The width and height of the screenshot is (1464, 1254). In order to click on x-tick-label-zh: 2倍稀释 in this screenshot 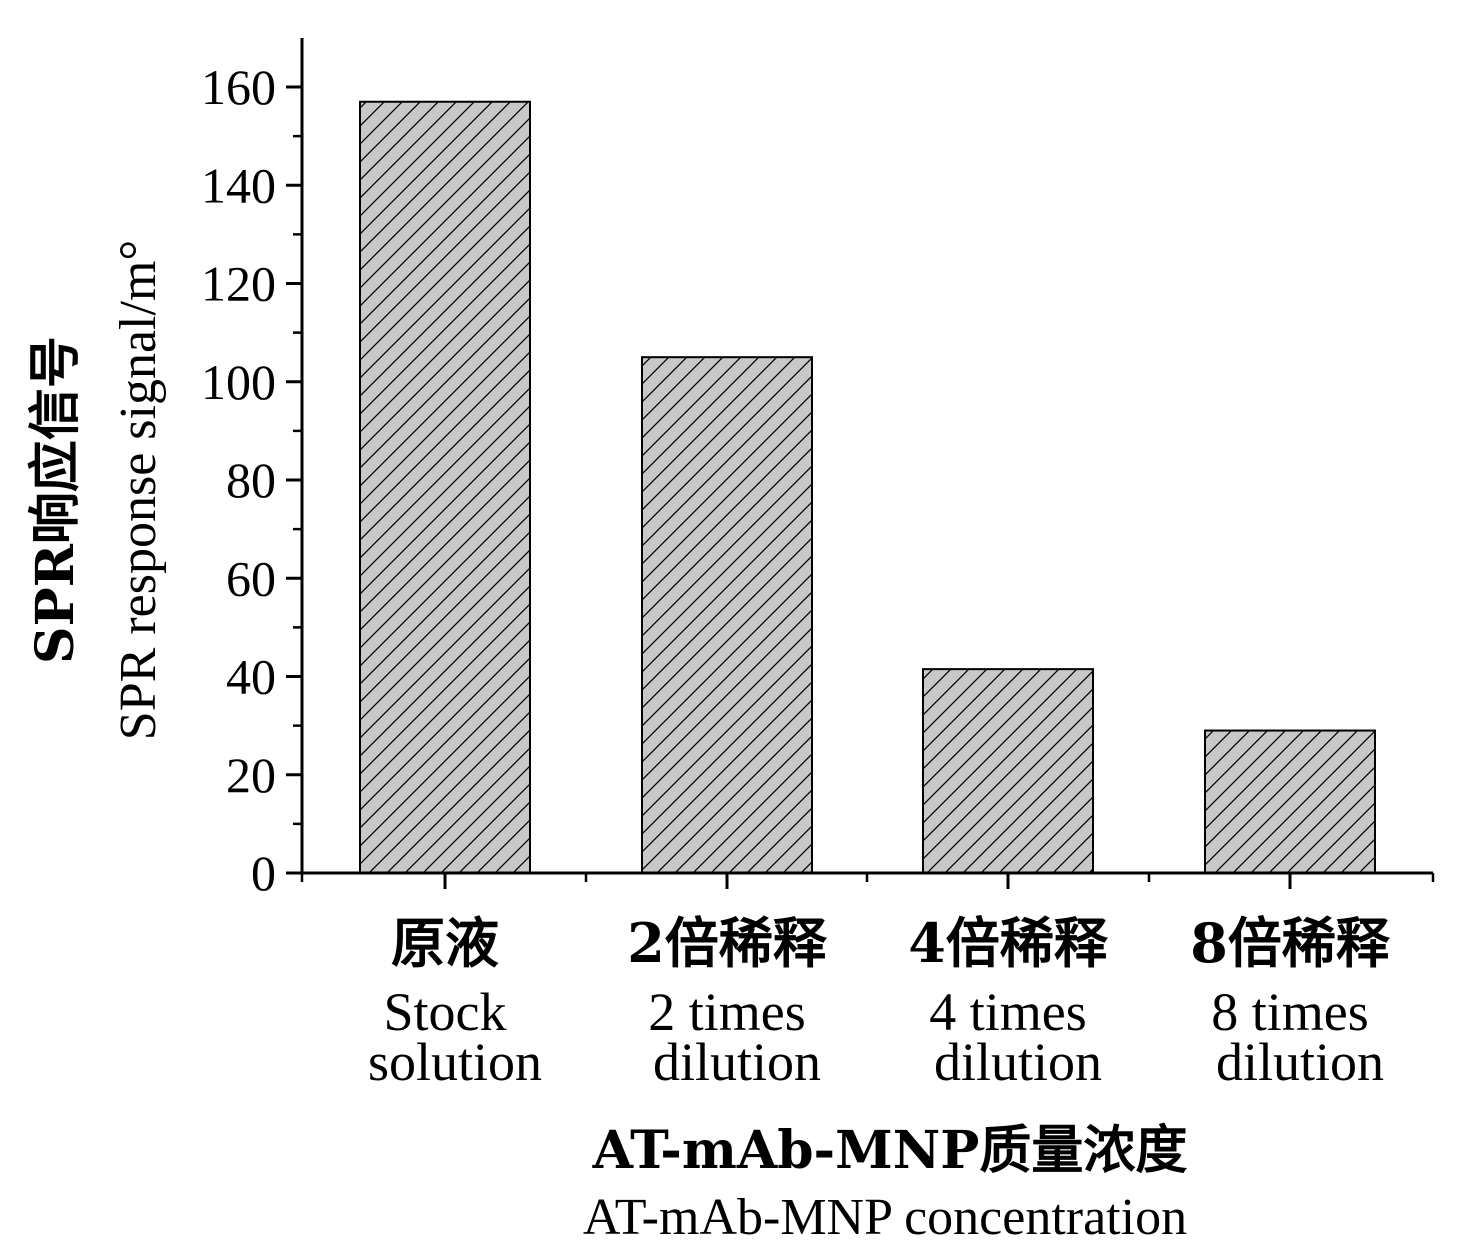, I will do `click(727, 943)`.